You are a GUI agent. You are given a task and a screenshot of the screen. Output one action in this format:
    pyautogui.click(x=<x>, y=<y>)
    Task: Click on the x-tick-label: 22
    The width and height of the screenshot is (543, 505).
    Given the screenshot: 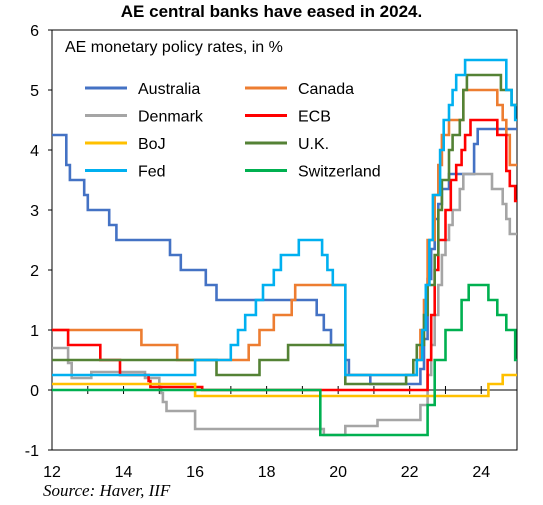 What is the action you would take?
    pyautogui.click(x=410, y=472)
    